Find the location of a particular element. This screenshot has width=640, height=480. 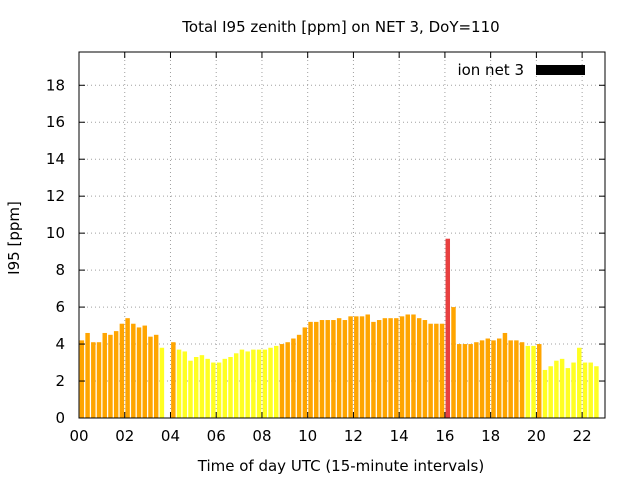

y-tick-label: 12 is located at coordinates (55, 196).